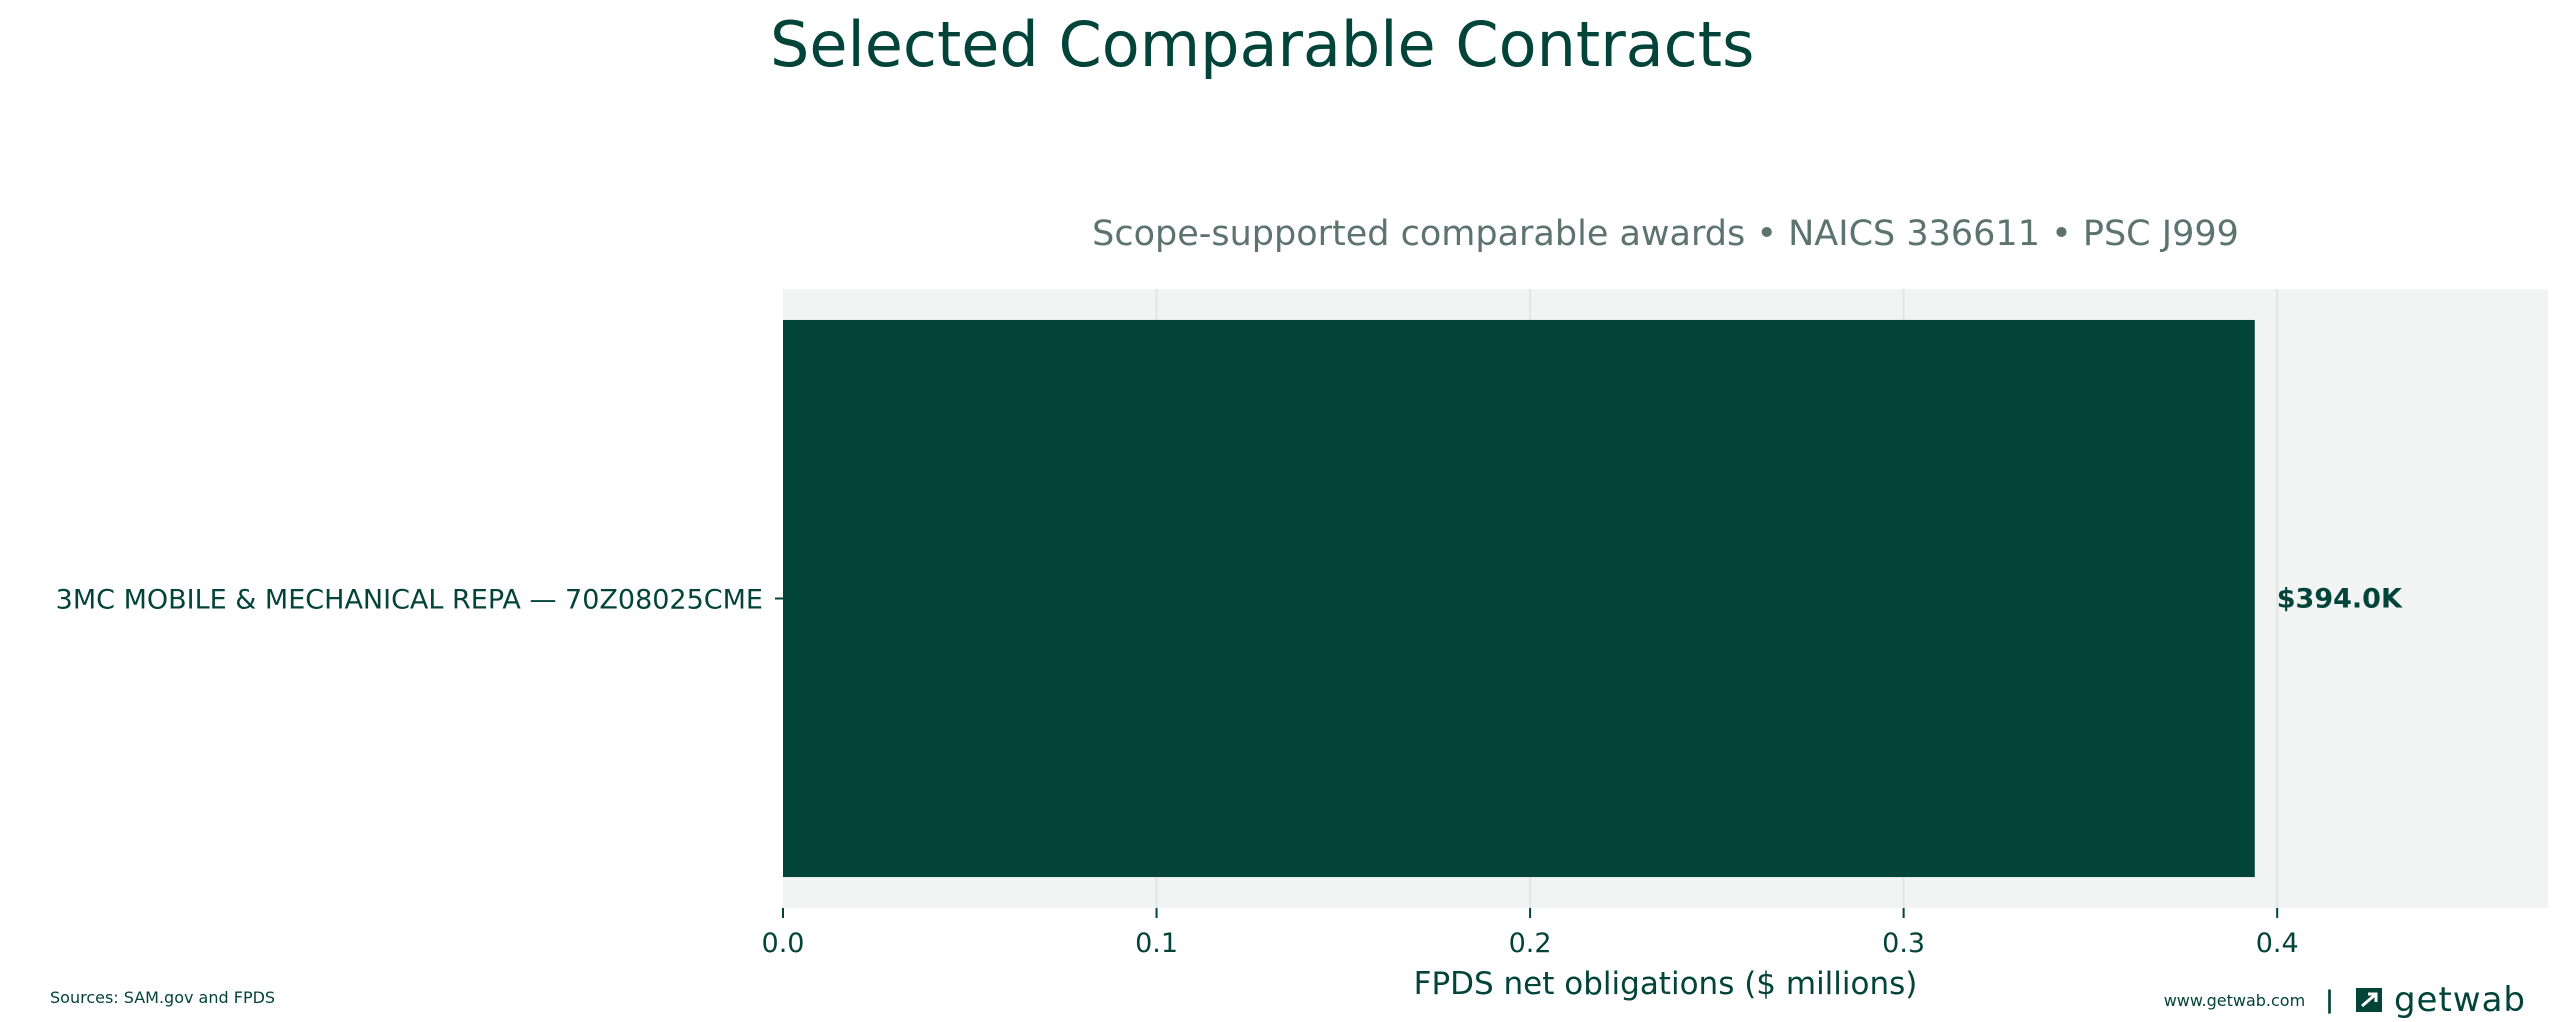 The width and height of the screenshot is (2562, 1022). Describe the element at coordinates (2234, 1000) in the screenshot. I see `website-link: www.getwab.com` at that location.